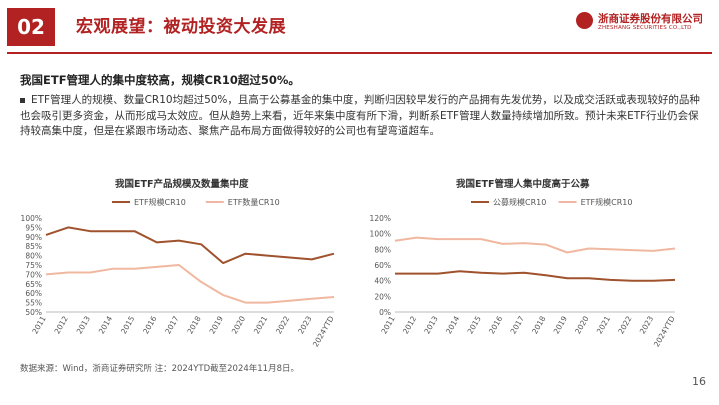 The image size is (719, 405). Describe the element at coordinates (33, 227) in the screenshot. I see `y-tick-label: 95%` at that location.